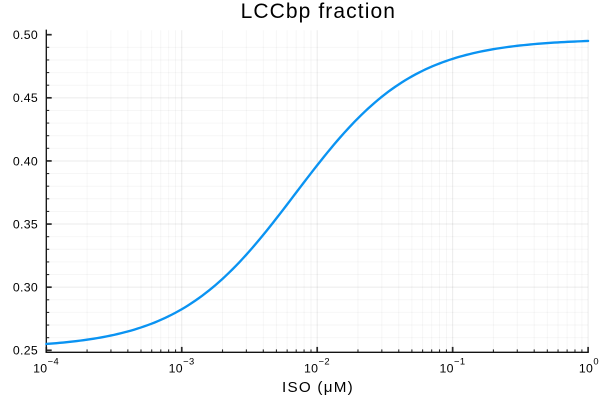  Describe the element at coordinates (25, 35) in the screenshot. I see `svg-text: 0.50` at that location.